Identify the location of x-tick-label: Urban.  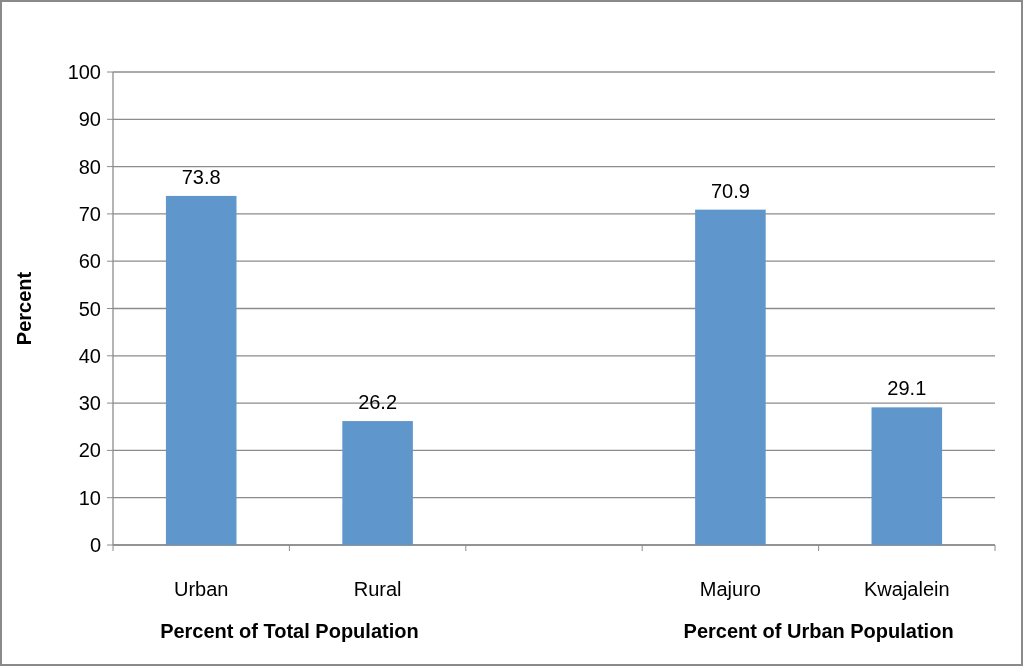
(201, 589).